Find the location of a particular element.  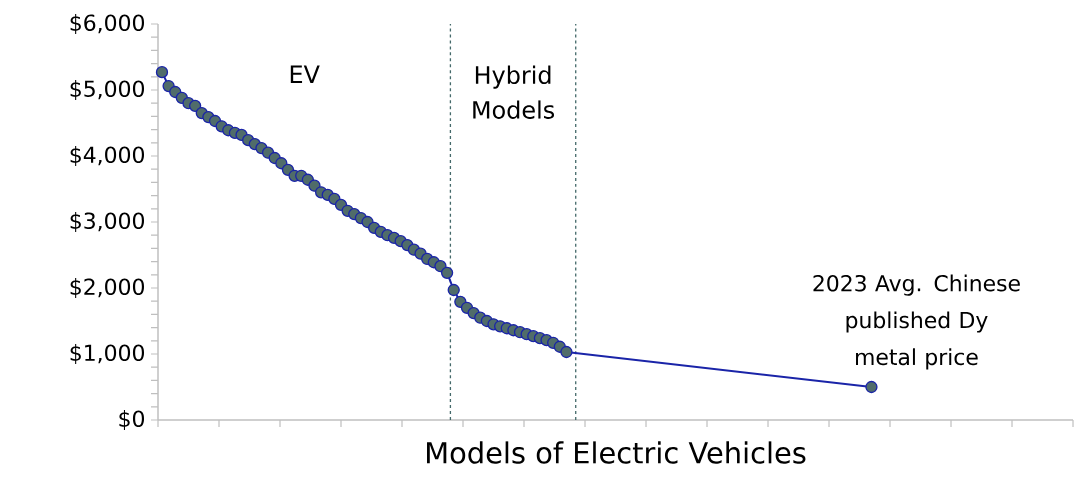

y-tick-label: $3,000 is located at coordinates (107, 222).